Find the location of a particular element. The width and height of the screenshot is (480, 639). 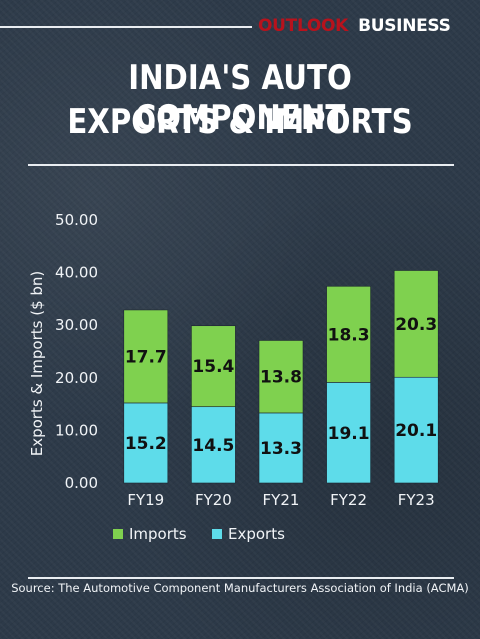

data-label-imports: 20.3 is located at coordinates (416, 325).